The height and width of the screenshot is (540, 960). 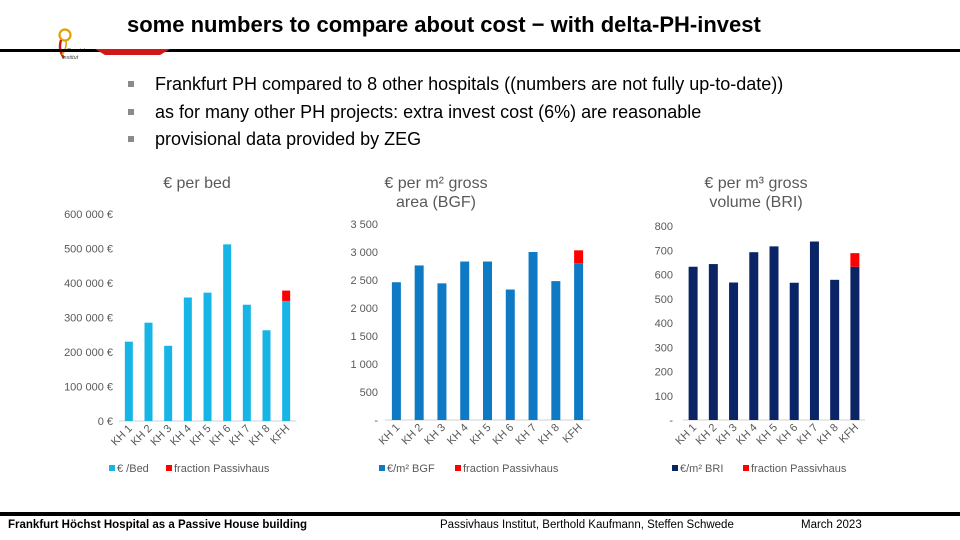 What do you see at coordinates (747, 435) in the screenshot?
I see `x-tick-label: KH 4` at bounding box center [747, 435].